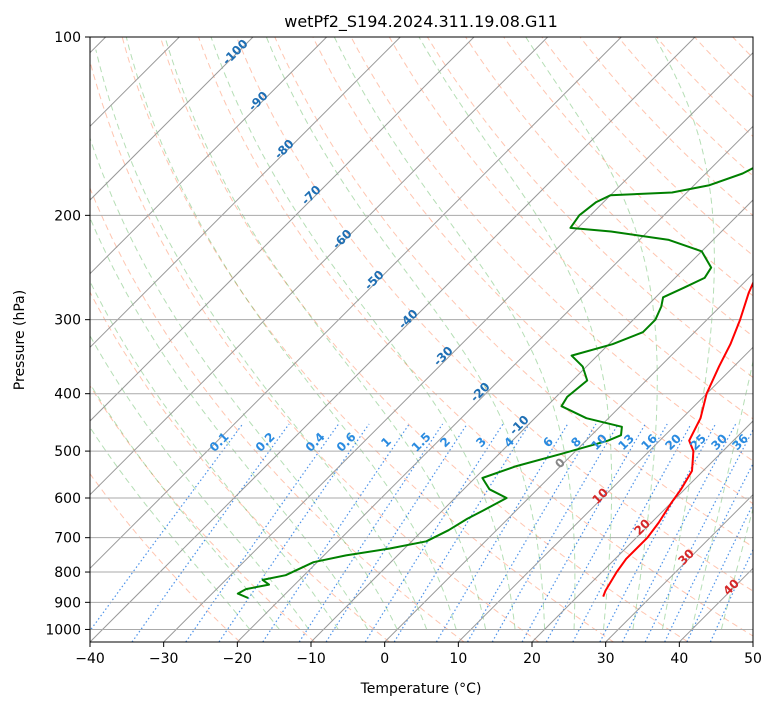 The height and width of the screenshot is (708, 775). What do you see at coordinates (342, 239) in the screenshot?
I see `dry-adiabat-label: -60` at bounding box center [342, 239].